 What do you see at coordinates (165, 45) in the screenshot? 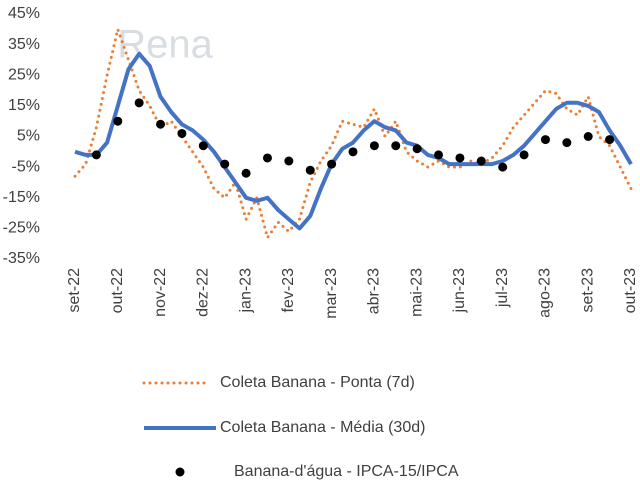
I see `watermark: Rena` at bounding box center [165, 45].